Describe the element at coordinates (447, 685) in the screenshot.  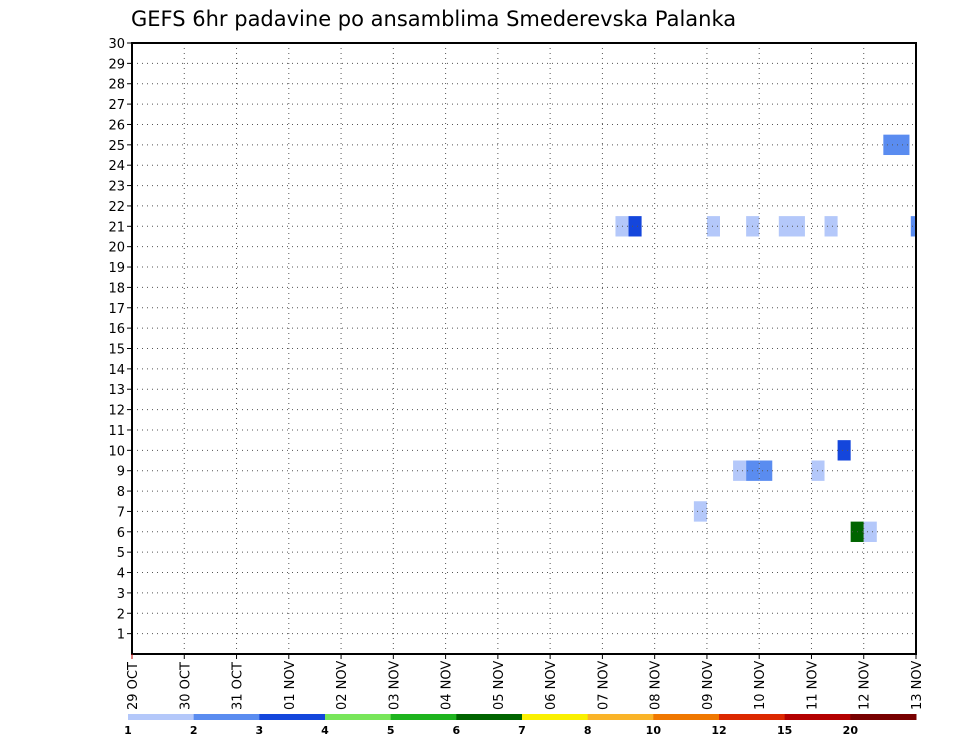
I see `x-tick-label: 04 NOV` at that location.